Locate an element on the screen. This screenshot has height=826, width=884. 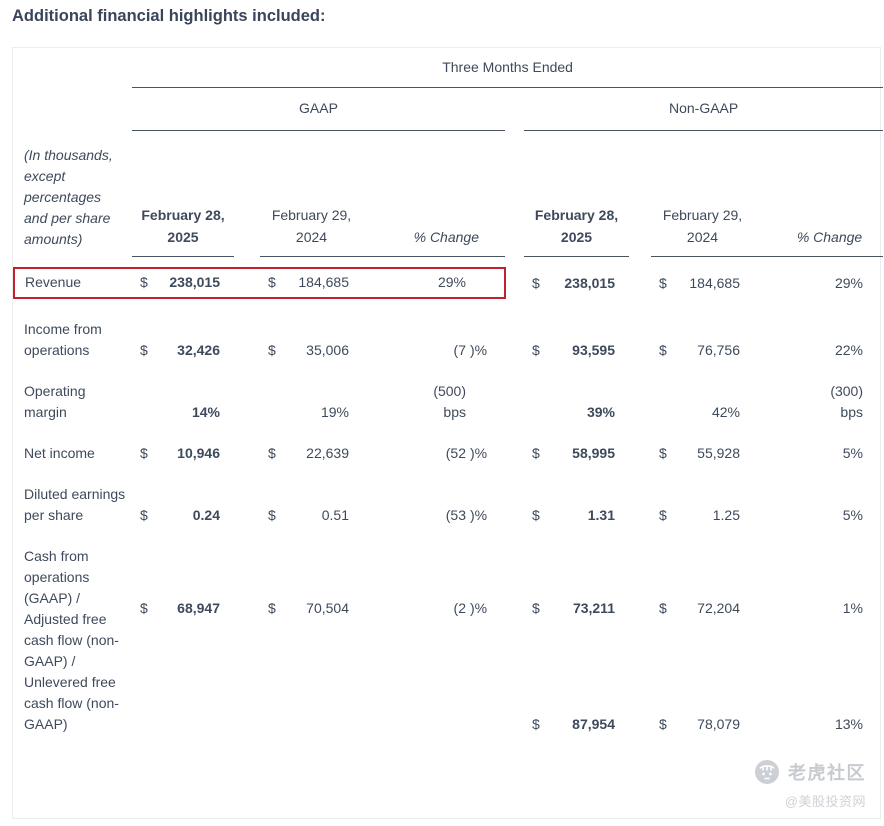
gaap-value-2024: 70,504 is located at coordinates (327, 607).